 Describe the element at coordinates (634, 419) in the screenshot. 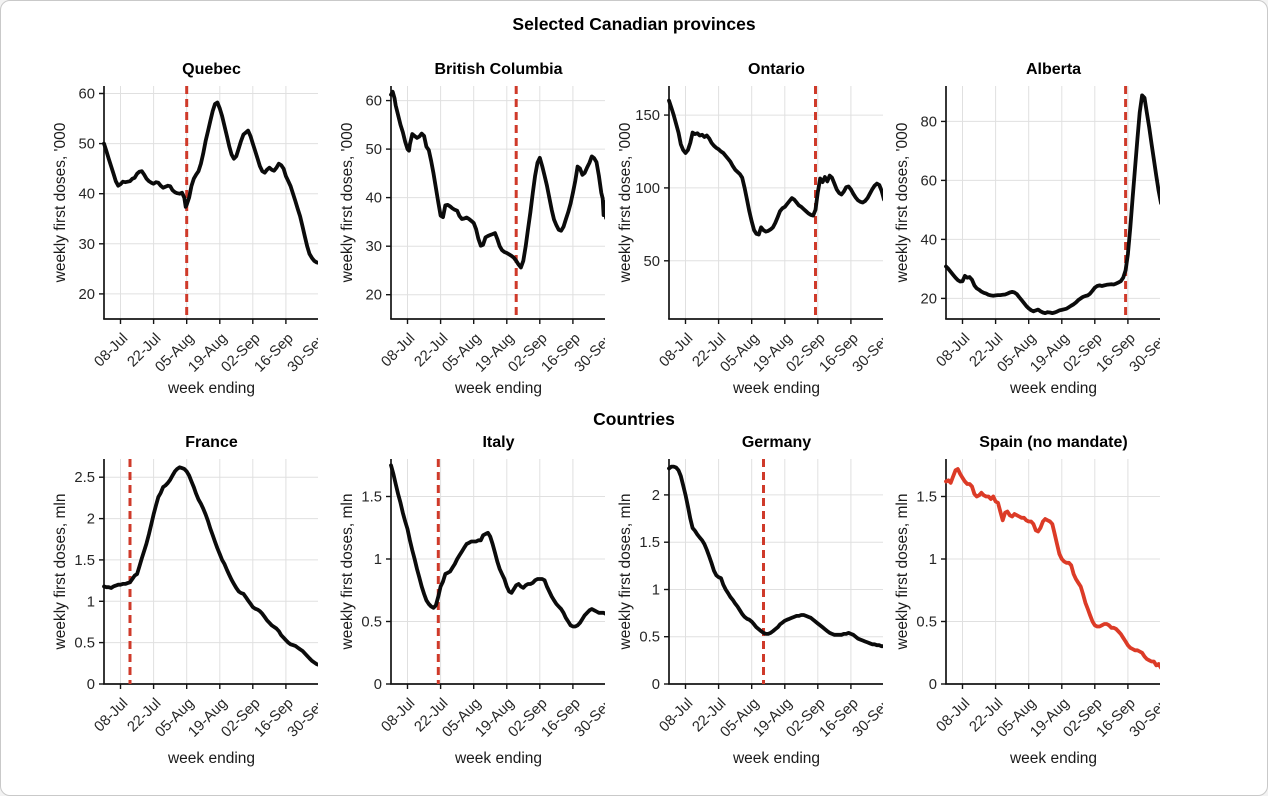

I see `group-title-countries: Countries` at that location.